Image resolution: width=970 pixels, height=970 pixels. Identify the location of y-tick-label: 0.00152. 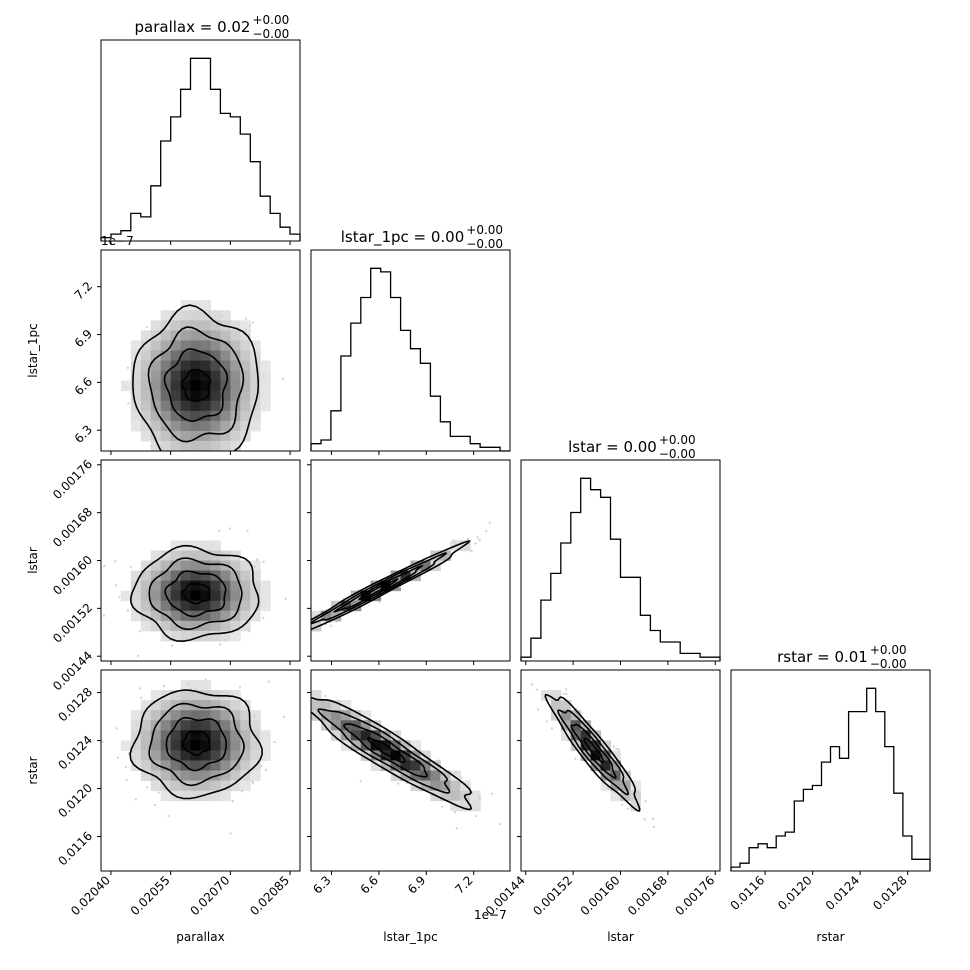
(72, 623).